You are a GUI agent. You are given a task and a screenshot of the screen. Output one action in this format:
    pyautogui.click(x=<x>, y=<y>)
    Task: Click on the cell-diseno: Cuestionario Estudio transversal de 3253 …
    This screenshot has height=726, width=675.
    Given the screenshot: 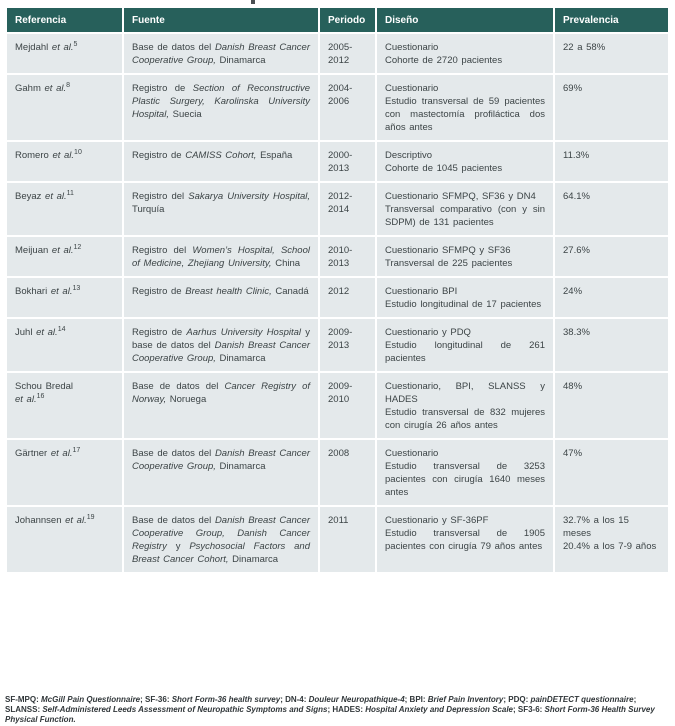 What is the action you would take?
    pyautogui.click(x=466, y=473)
    